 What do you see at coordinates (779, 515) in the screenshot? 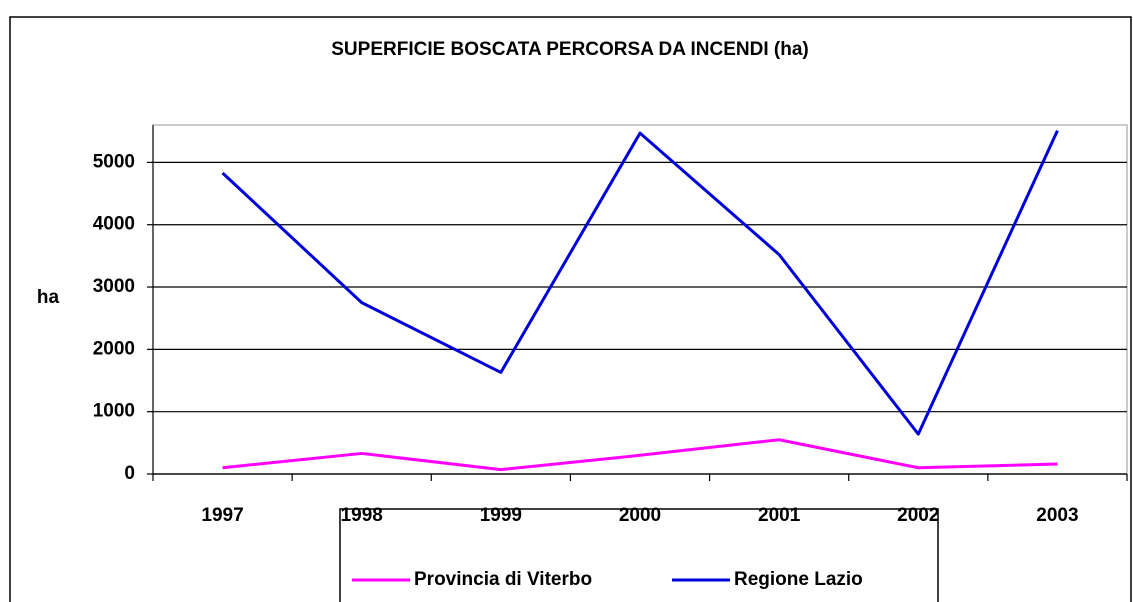
I see `x-tick-label: 2001` at bounding box center [779, 515].